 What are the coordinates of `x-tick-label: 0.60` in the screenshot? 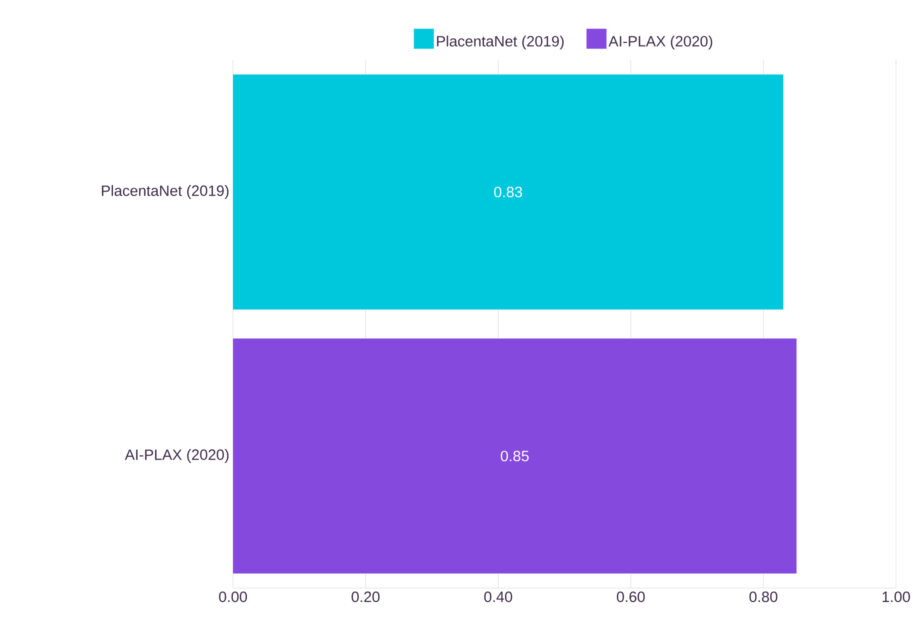 It's located at (630, 597).